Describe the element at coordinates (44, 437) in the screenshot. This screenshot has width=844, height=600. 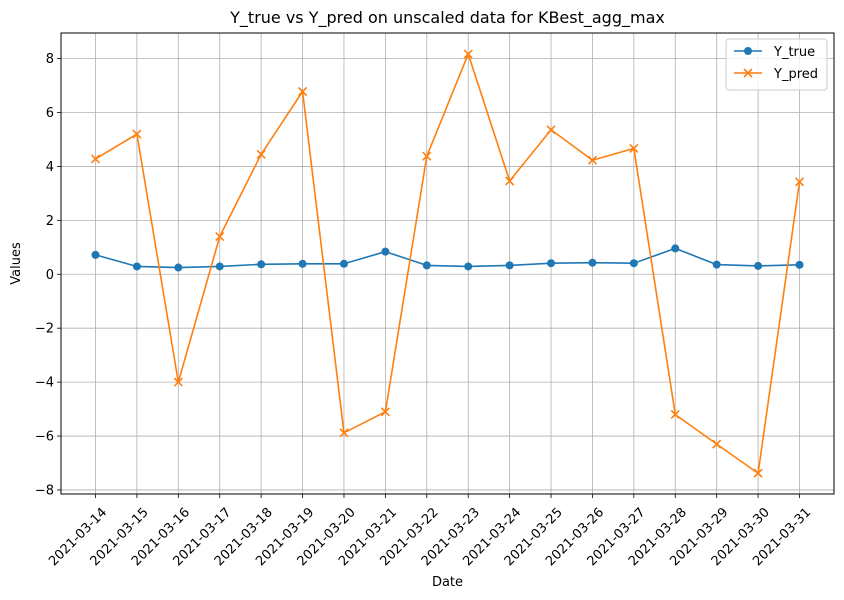
I see `y-tick-label: −6` at that location.